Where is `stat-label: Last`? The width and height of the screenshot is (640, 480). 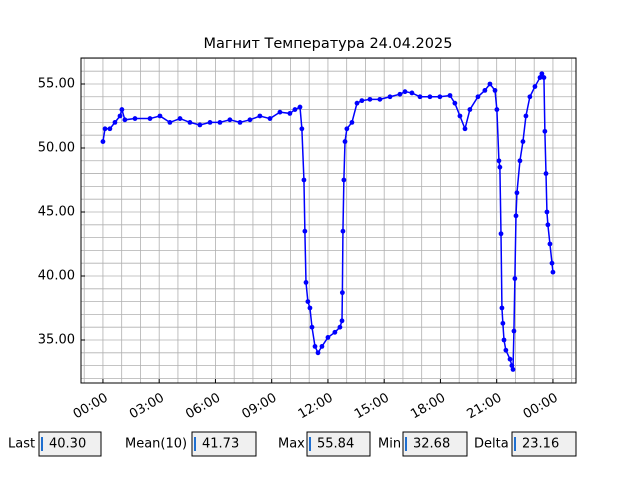 stat-label: Last is located at coordinates (21, 444).